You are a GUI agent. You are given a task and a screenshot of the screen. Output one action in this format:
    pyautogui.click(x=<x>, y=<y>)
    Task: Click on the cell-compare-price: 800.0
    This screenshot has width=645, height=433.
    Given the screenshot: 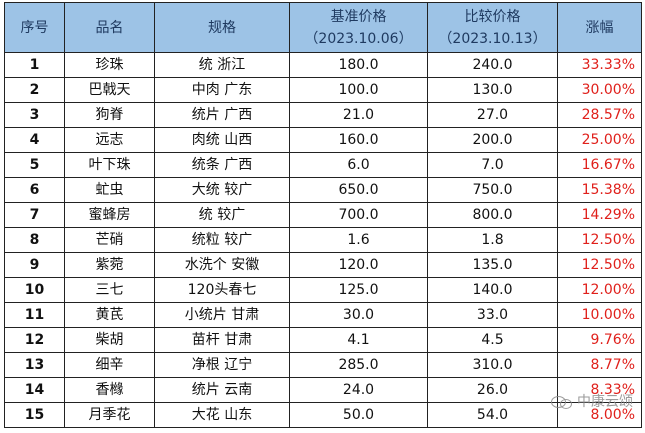 What is the action you would take?
    pyautogui.click(x=492, y=215)
    